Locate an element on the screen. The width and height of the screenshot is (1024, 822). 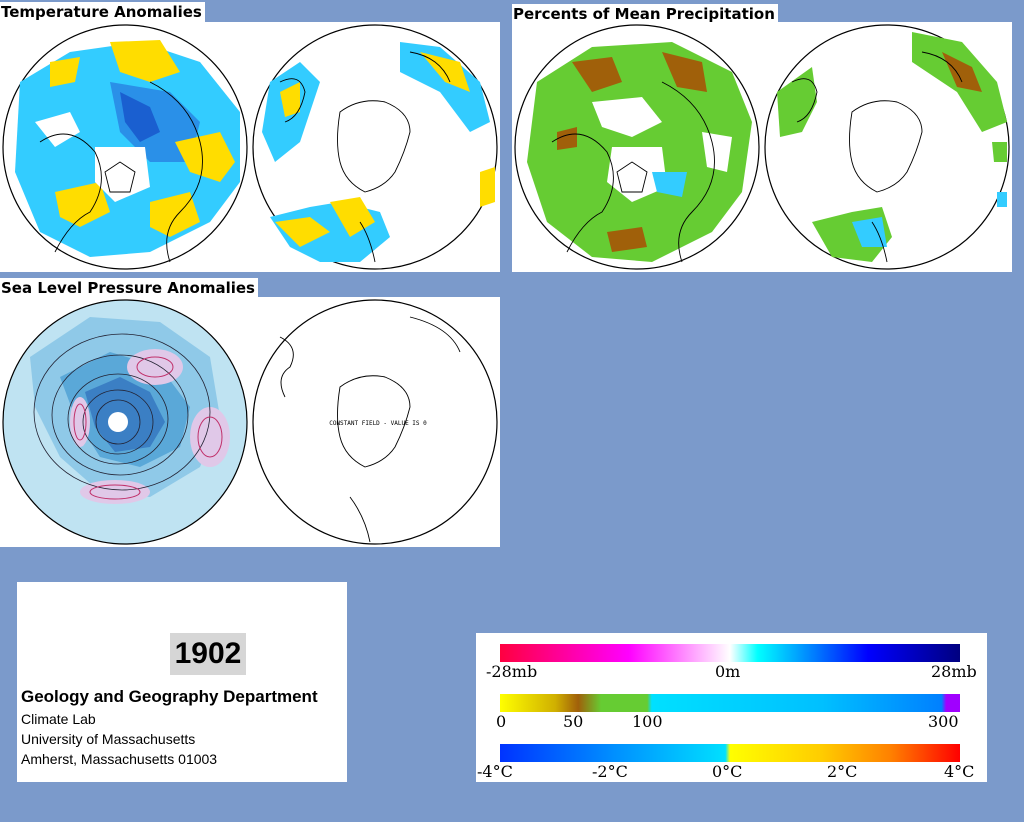
pressure-colorbar is located at coordinates (730, 653).